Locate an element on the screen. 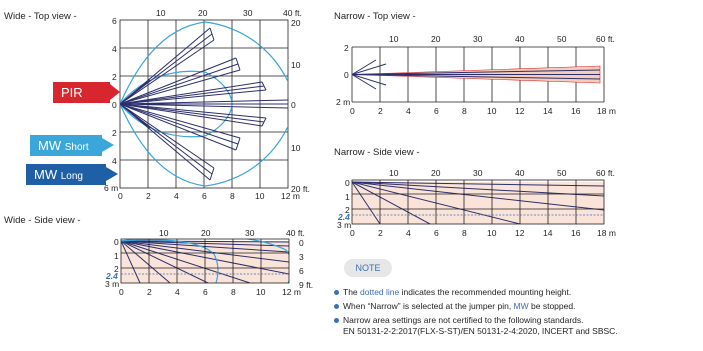 Image resolution: width=703 pixels, height=351 pixels. axis-tick-label: 12 m is located at coordinates (290, 196).